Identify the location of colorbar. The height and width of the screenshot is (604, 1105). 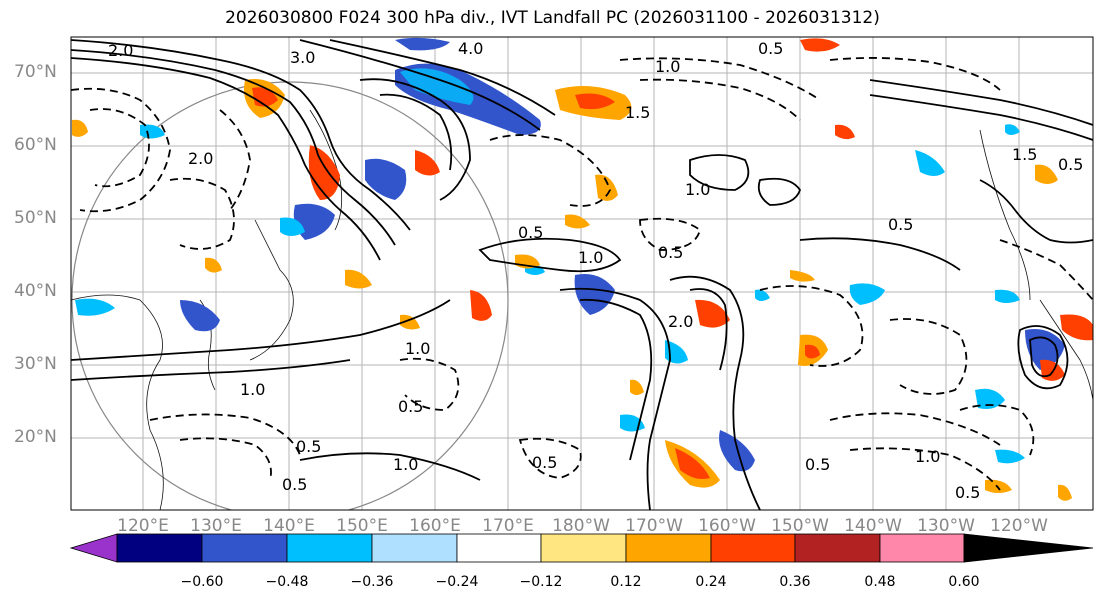
(581, 548).